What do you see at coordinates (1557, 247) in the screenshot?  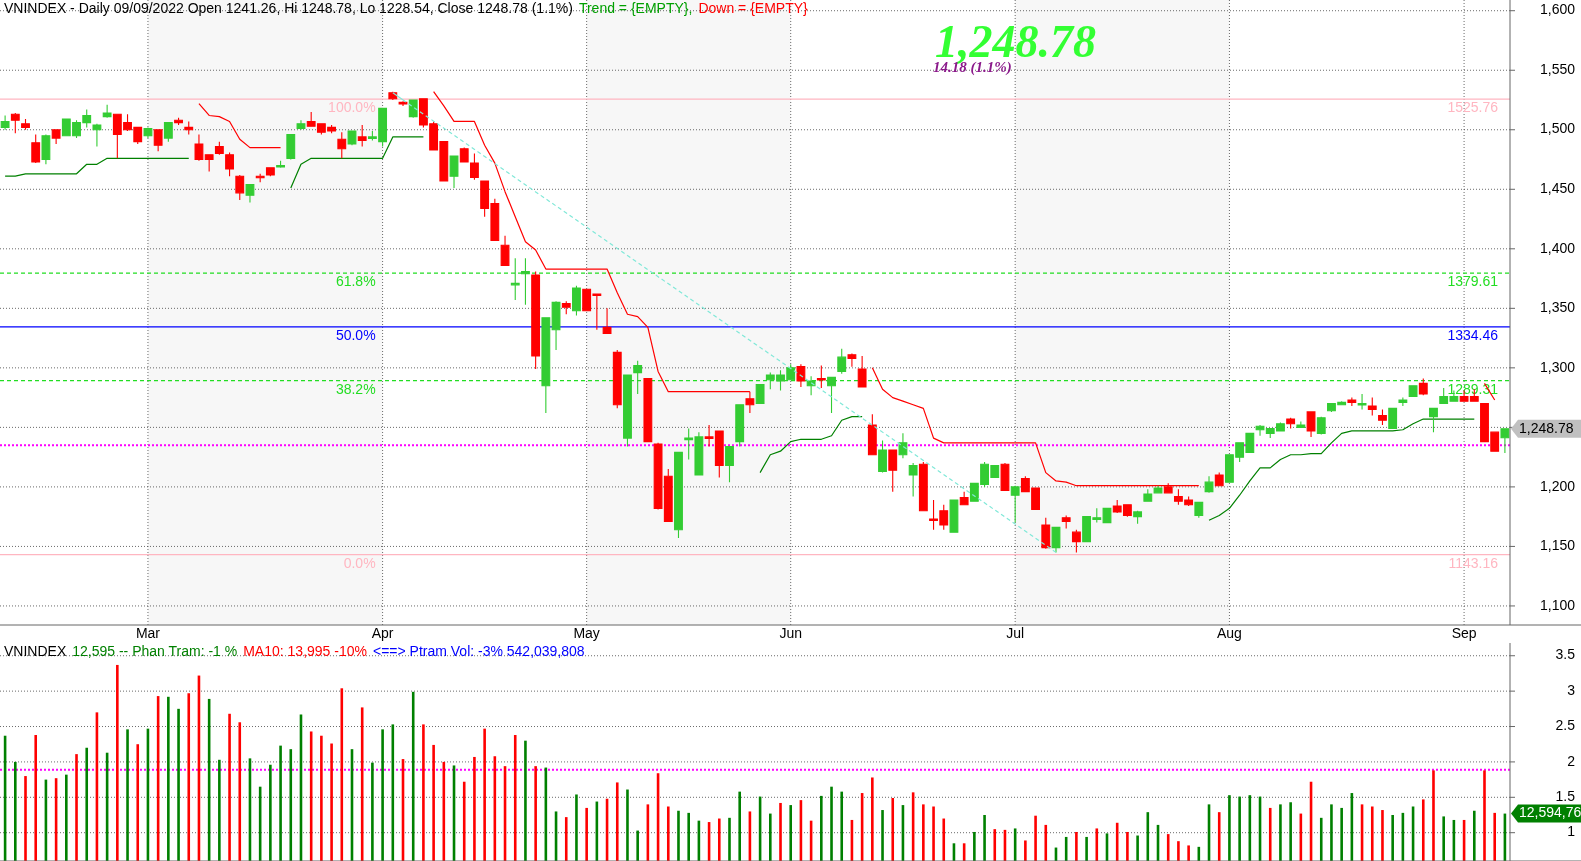 I see `y-tick-label: 1,400` at bounding box center [1557, 247].